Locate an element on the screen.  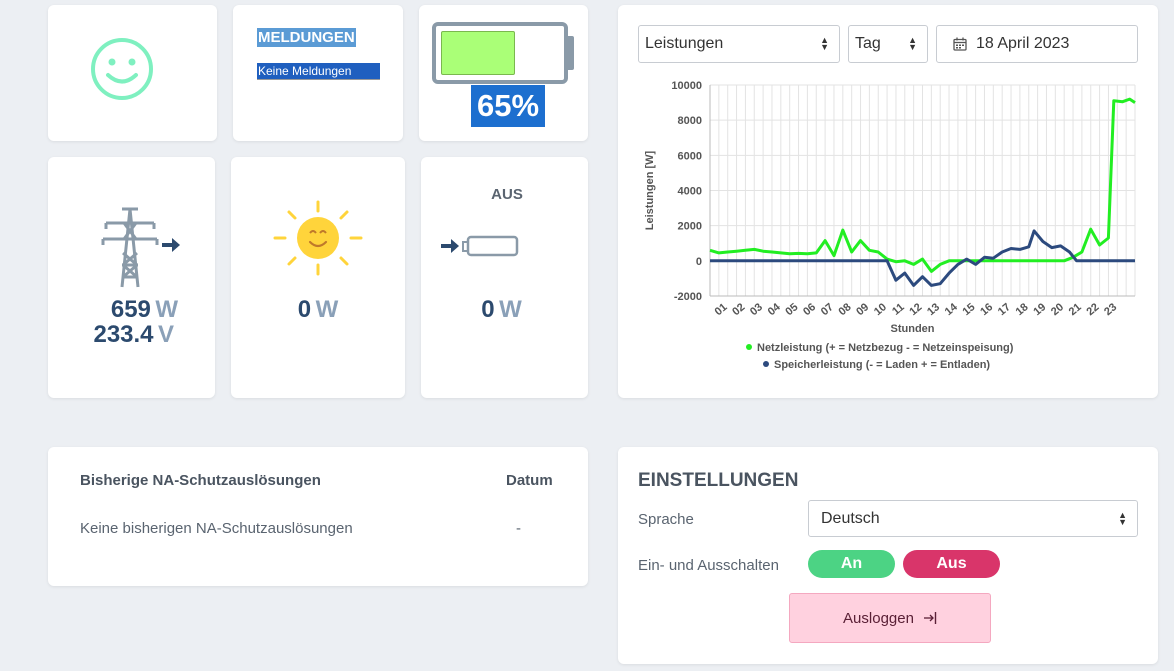
power-off-button: Aus is located at coordinates (951, 564).